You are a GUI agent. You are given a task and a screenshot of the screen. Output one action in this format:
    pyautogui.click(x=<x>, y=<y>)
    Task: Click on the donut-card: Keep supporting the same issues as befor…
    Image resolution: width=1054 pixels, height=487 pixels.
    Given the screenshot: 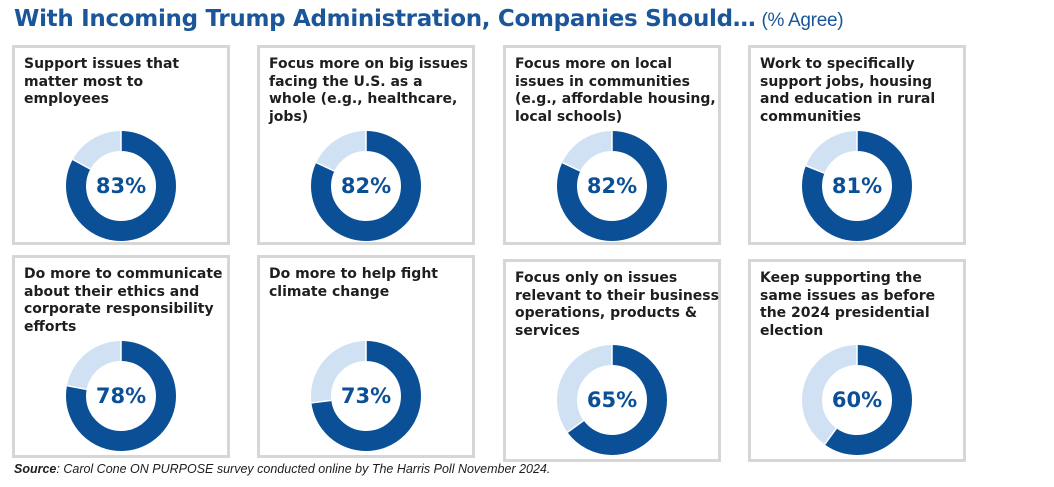 What is the action you would take?
    pyautogui.click(x=857, y=360)
    